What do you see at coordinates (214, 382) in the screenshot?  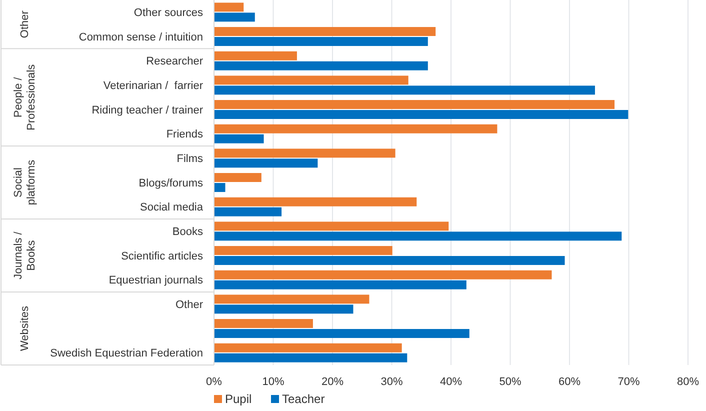 I see `x-tick-label: 0%` at bounding box center [214, 382].